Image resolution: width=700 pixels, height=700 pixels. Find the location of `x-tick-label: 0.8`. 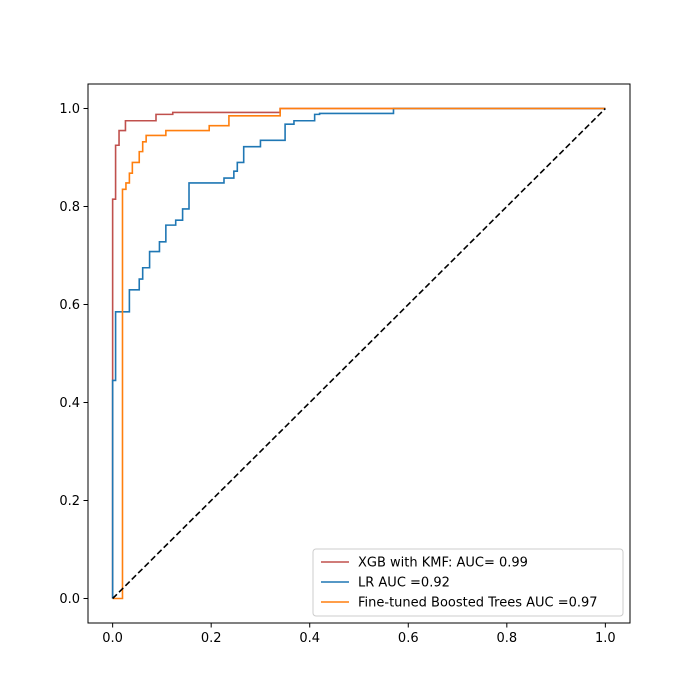

x-tick-label: 0.8 is located at coordinates (506, 638).